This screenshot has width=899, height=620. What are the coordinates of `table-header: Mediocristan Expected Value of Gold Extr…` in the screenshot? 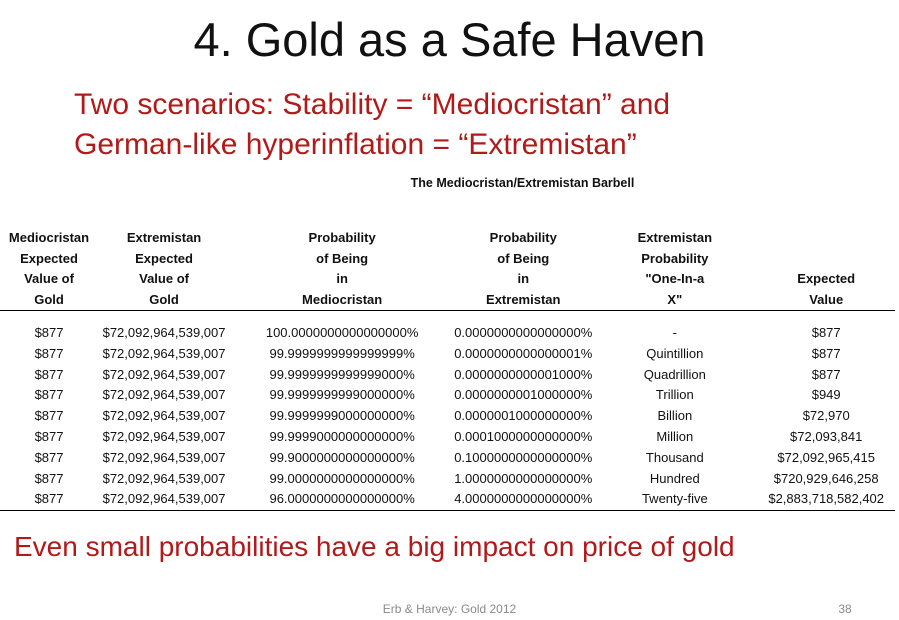 It's located at (447, 269).